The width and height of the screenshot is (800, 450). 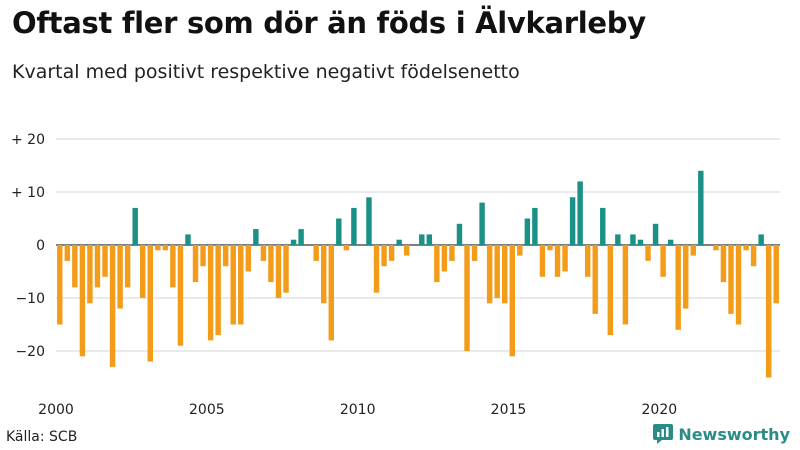 I want to click on chart-title: Oftast fler som dör än föds i Älvkarleby, so click(x=329, y=23).